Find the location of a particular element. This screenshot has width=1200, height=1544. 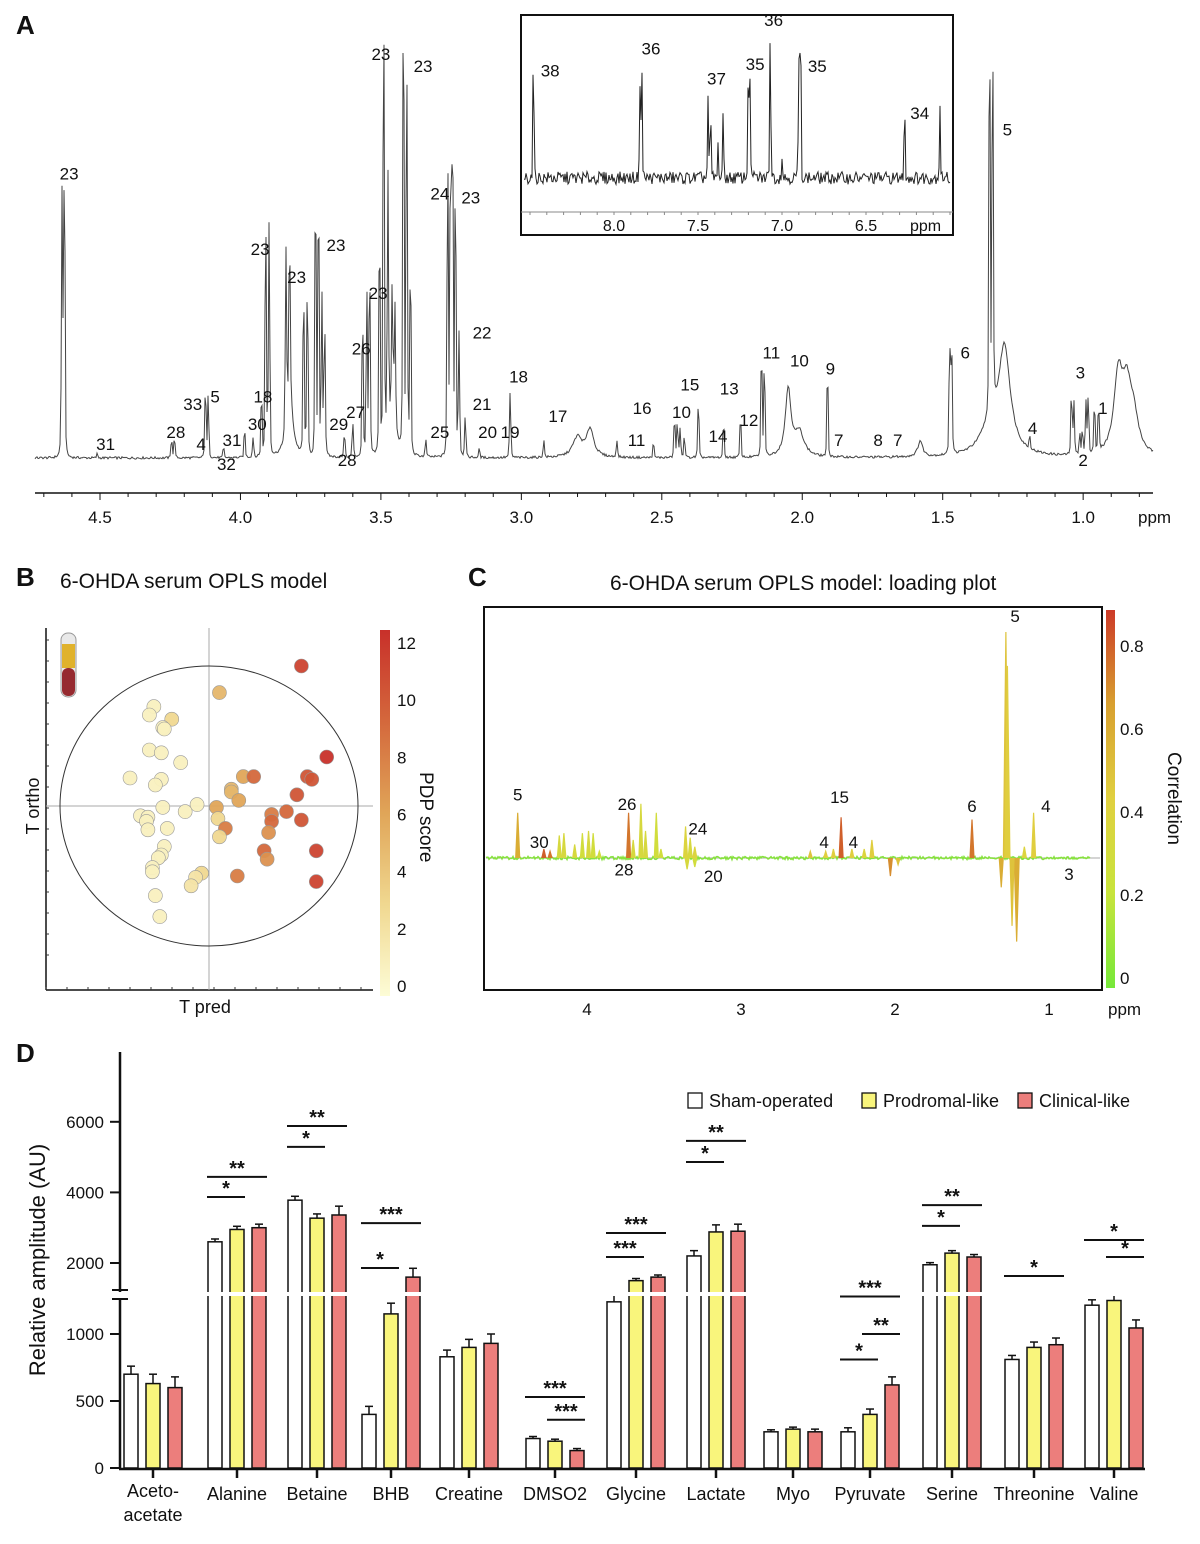

peak-label: 9 is located at coordinates (830, 368).